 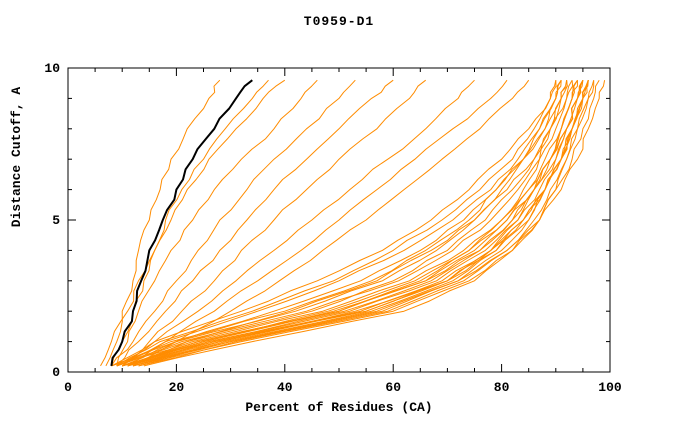 I want to click on x-tick-label: 0, so click(x=68, y=387).